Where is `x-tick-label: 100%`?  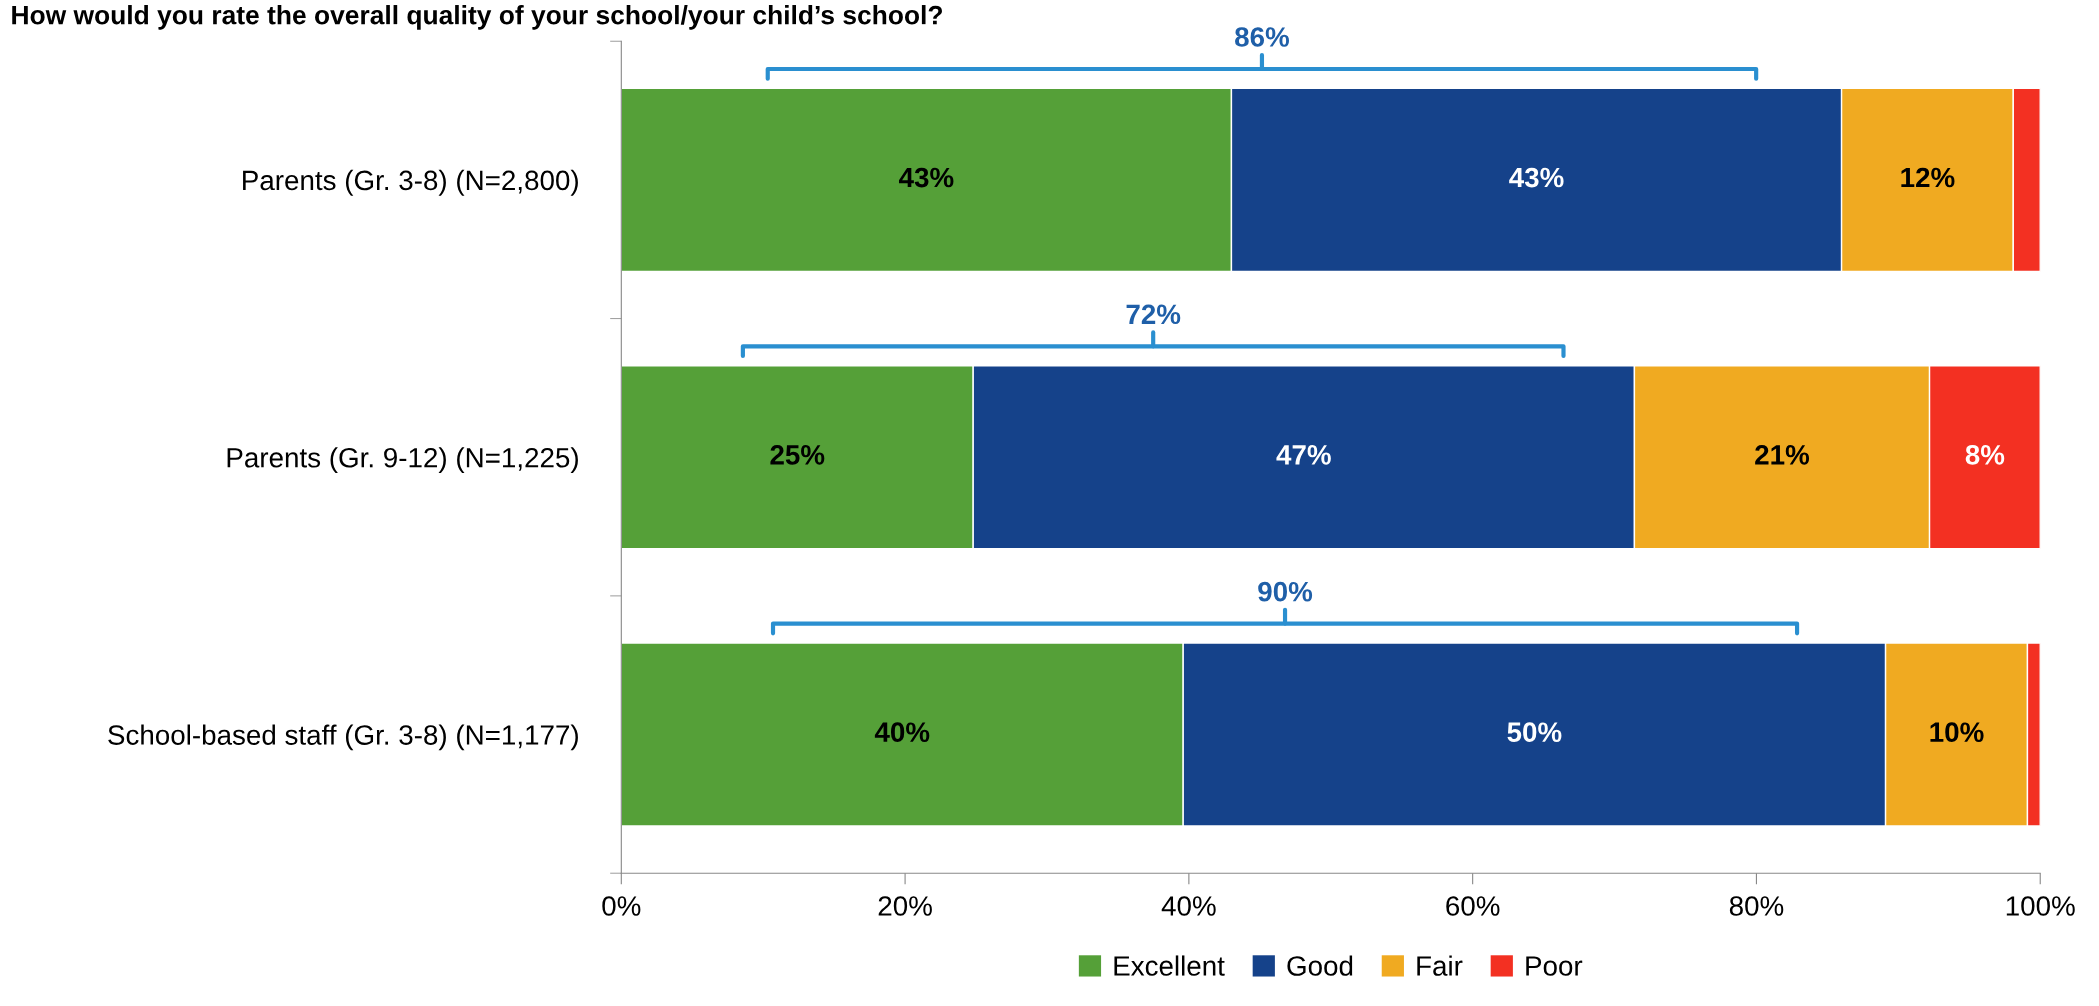 x-tick-label: 100% is located at coordinates (2040, 906).